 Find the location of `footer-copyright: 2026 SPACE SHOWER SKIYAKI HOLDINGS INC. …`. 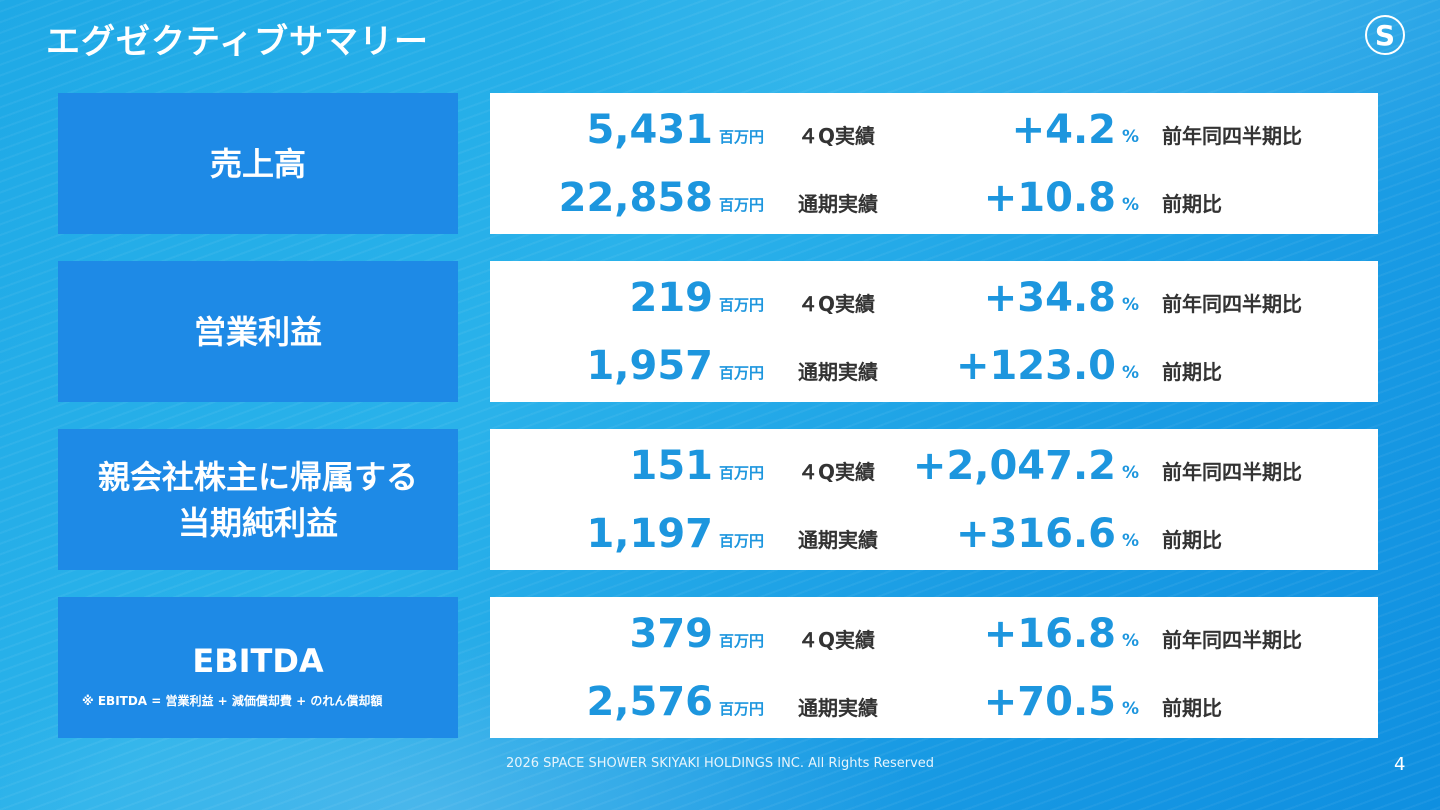

footer-copyright: 2026 SPACE SHOWER SKIYAKI HOLDINGS INC. … is located at coordinates (720, 763).